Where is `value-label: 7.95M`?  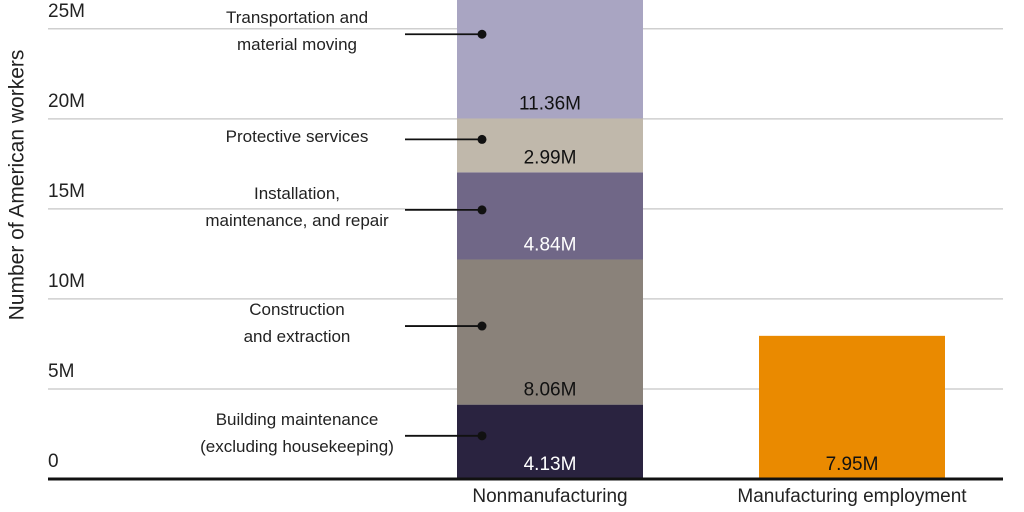 value-label: 7.95M is located at coordinates (852, 464).